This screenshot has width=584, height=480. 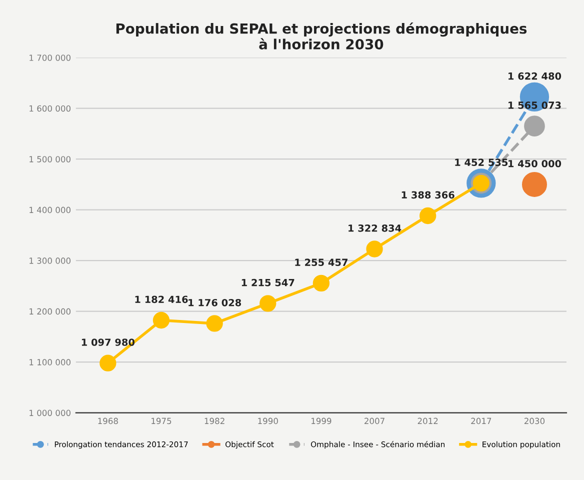 I want to click on x-tick-label: 2017, so click(x=481, y=421).